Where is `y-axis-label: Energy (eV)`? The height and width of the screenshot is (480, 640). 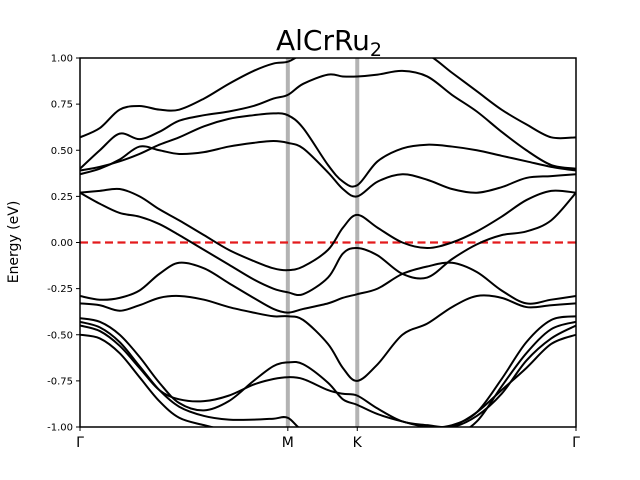
y-axis-label: Energy (eV) is located at coordinates (14, 242).